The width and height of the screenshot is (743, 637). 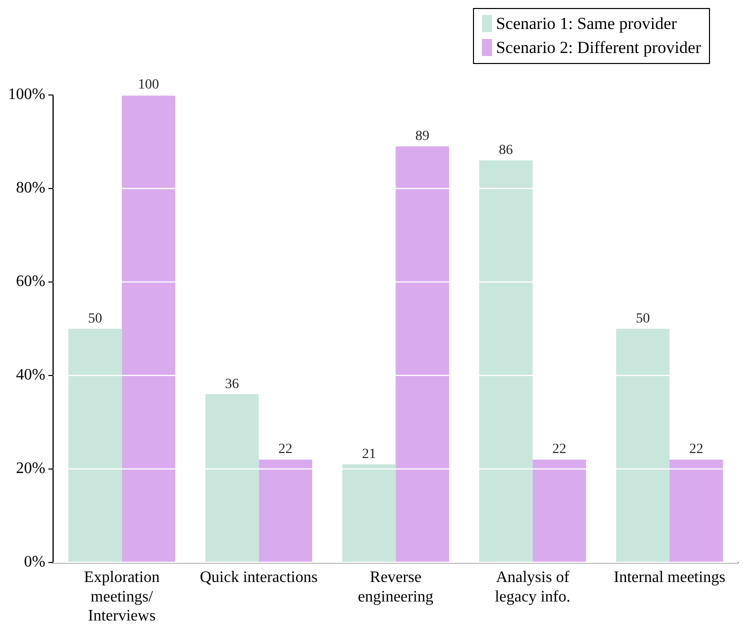 What do you see at coordinates (369, 454) in the screenshot?
I see `data-label: 21` at bounding box center [369, 454].